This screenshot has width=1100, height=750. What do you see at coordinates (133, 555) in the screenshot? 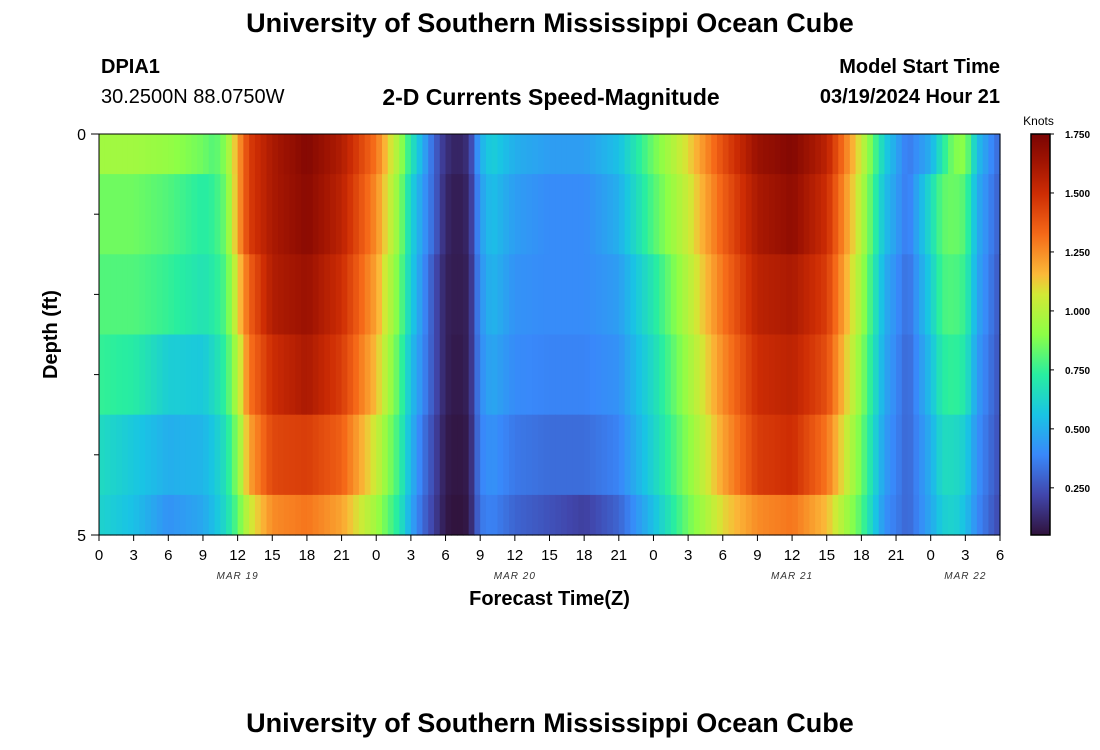
I see `x-tick-label: 3` at bounding box center [133, 555].